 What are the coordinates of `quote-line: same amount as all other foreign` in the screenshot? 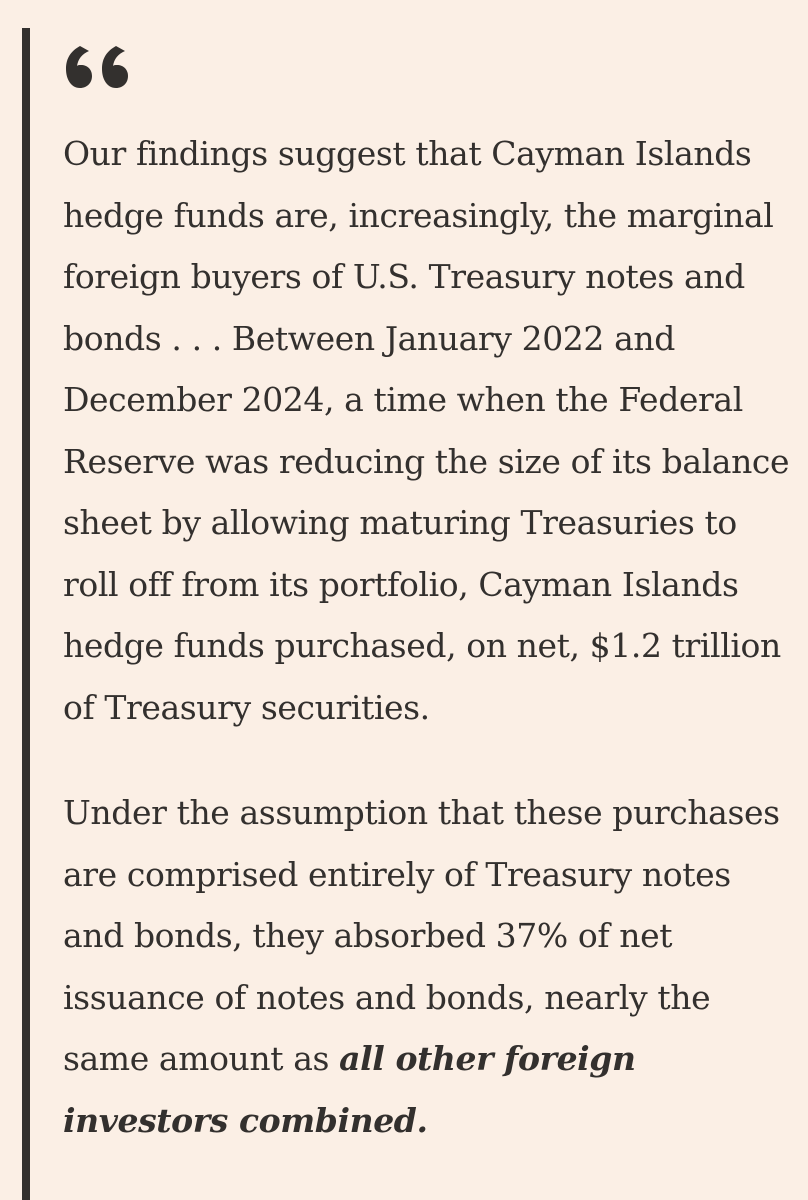 It's located at (428, 1059).